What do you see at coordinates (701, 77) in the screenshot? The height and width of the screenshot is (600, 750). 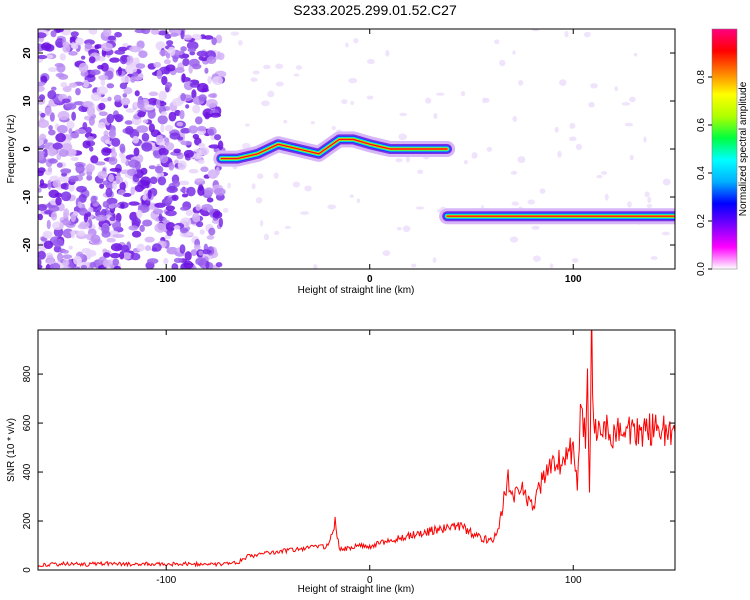 I see `colorbar-tick-label: 0.8` at bounding box center [701, 77].